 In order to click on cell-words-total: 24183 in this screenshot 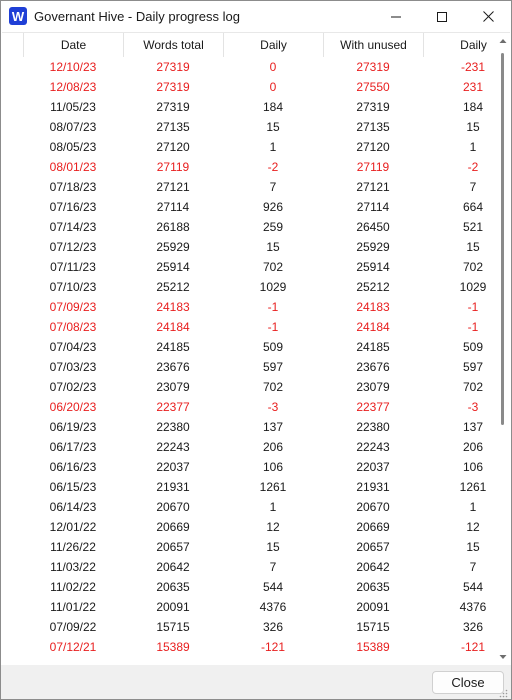, I will do `click(173, 307)`.